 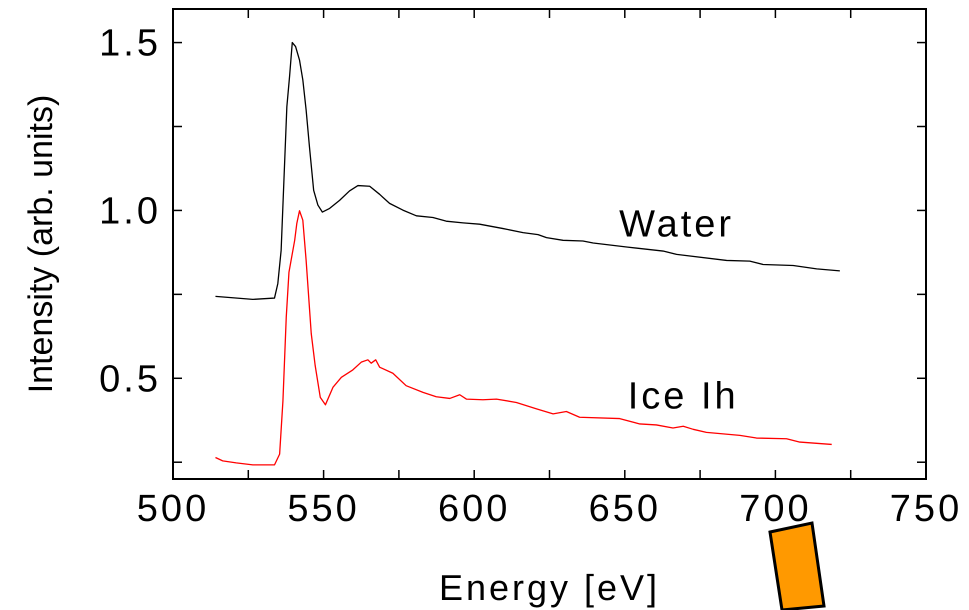 What do you see at coordinates (775, 509) in the screenshot?
I see `x-tick-label: 700` at bounding box center [775, 509].